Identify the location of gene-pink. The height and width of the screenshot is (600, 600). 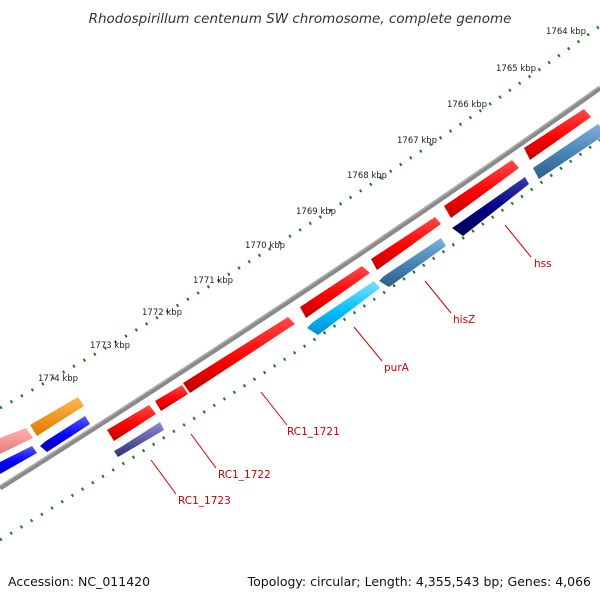
(16, 441).